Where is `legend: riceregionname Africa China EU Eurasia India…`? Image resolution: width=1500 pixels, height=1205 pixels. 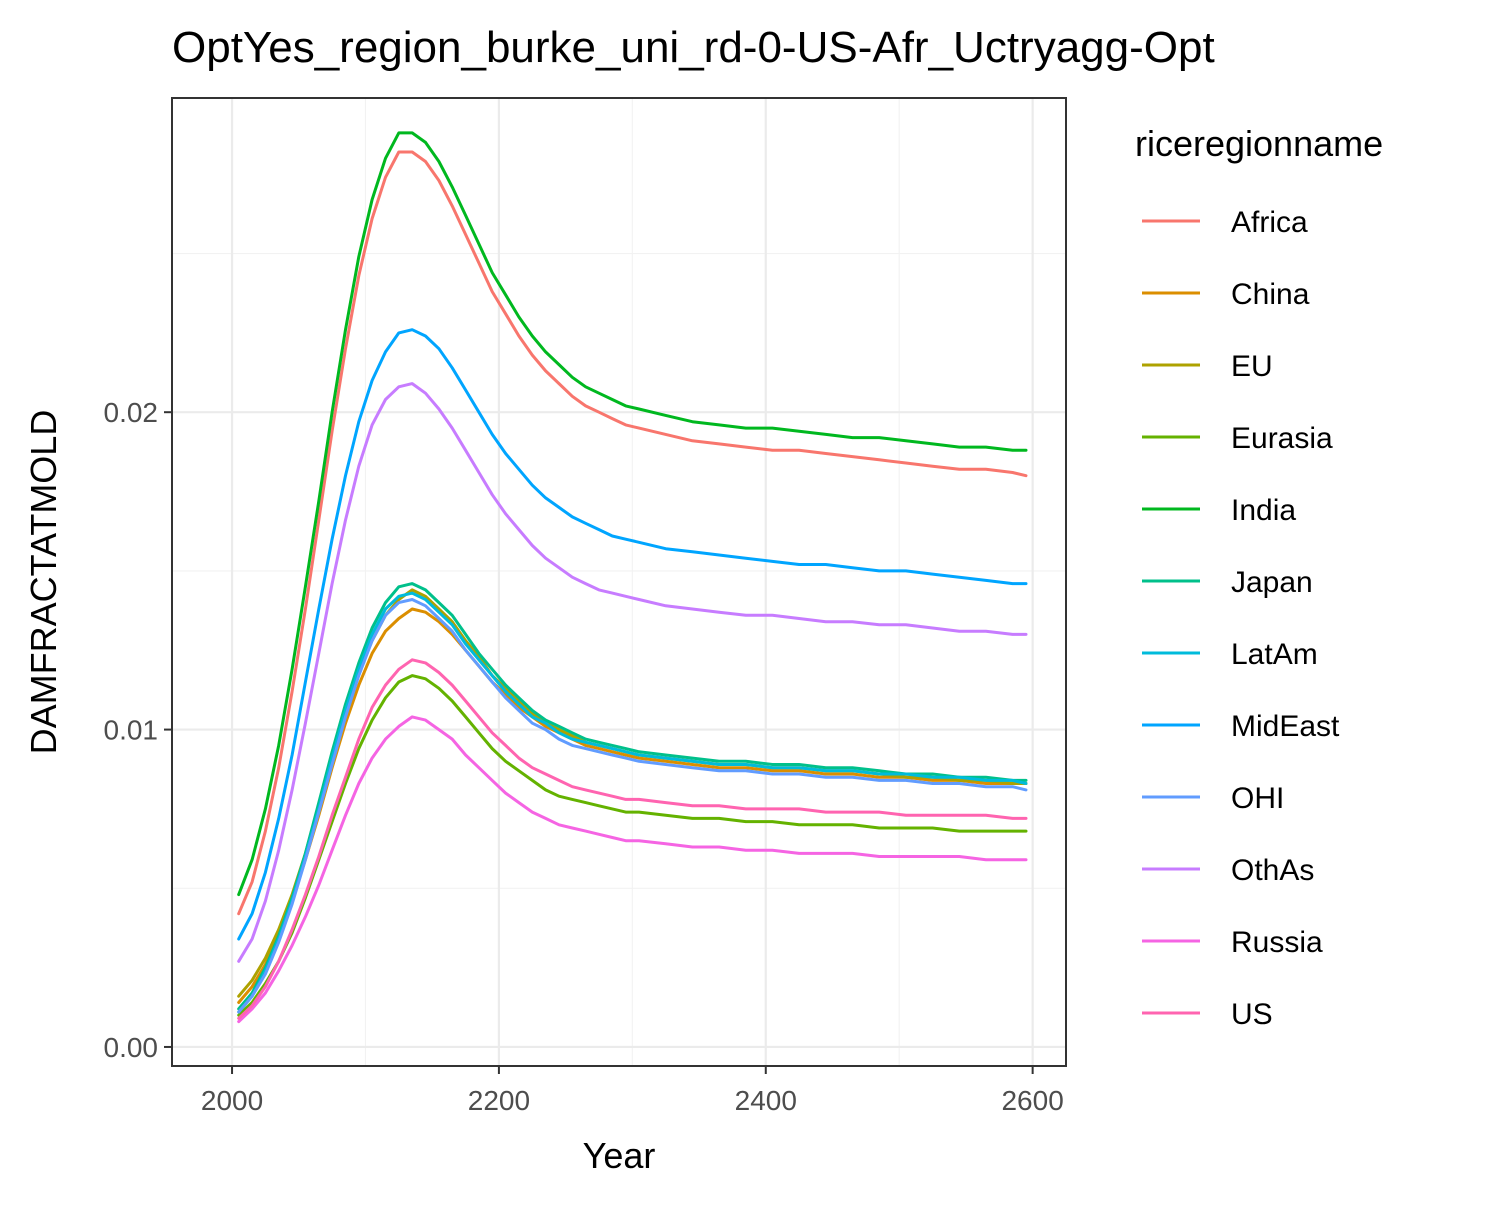 legend: riceregionname Africa China EU Eurasia India… is located at coordinates (1259, 577).